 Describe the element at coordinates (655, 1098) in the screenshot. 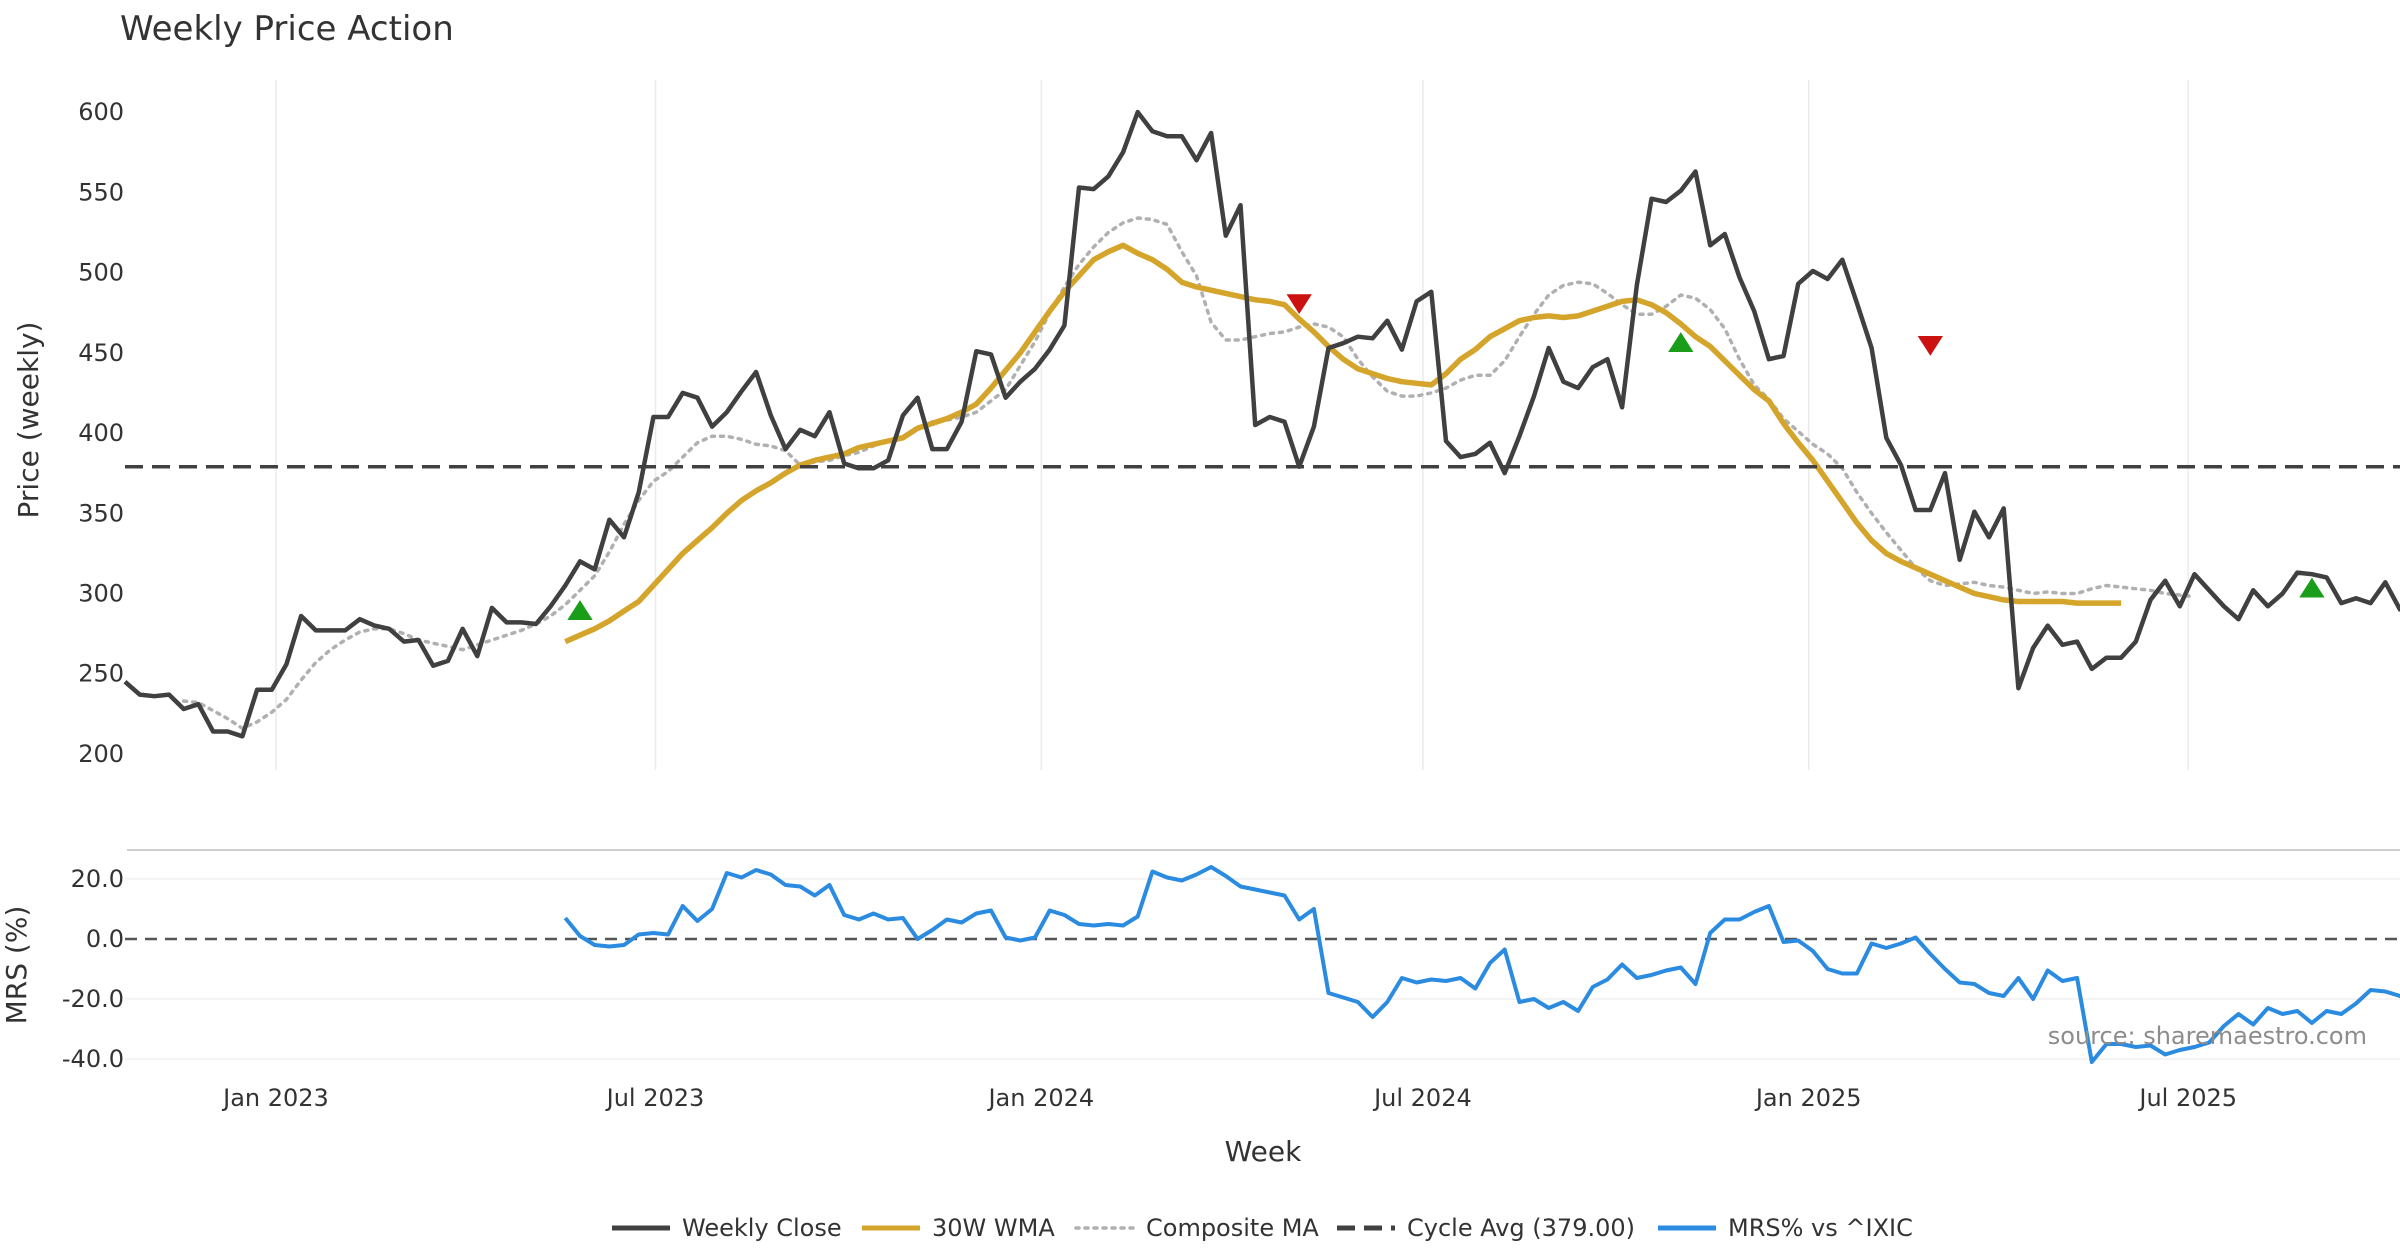

I see `x-tick-label: Jul 2023` at that location.